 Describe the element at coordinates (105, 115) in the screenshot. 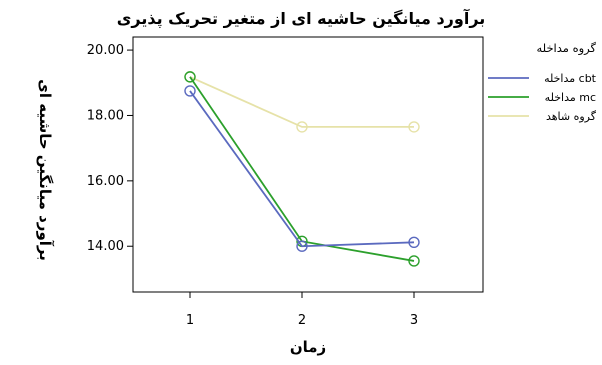

I see `y-tick-label: 18.00` at that location.